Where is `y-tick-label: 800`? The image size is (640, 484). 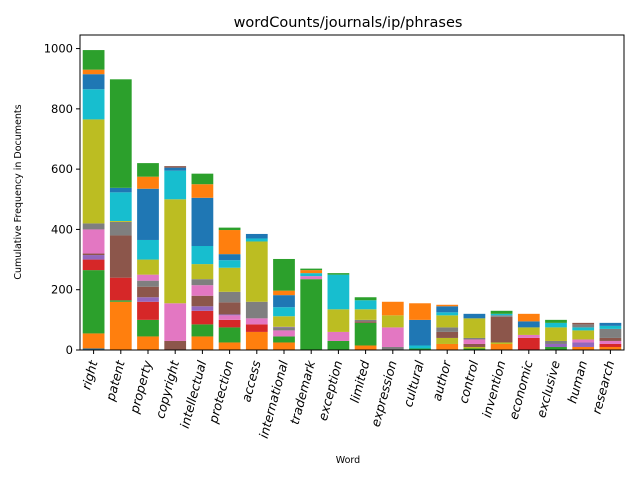
y-tick-label: 800 is located at coordinates (62, 109).